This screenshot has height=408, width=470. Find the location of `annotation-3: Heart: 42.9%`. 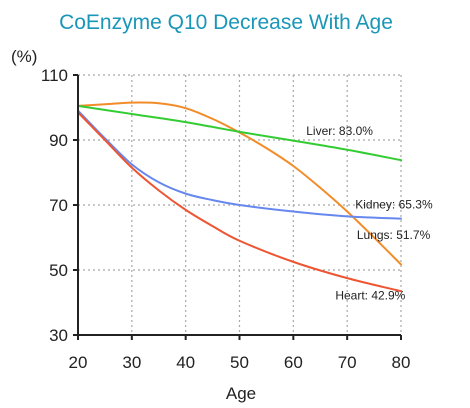

annotation-3: Heart: 42.9% is located at coordinates (370, 295).